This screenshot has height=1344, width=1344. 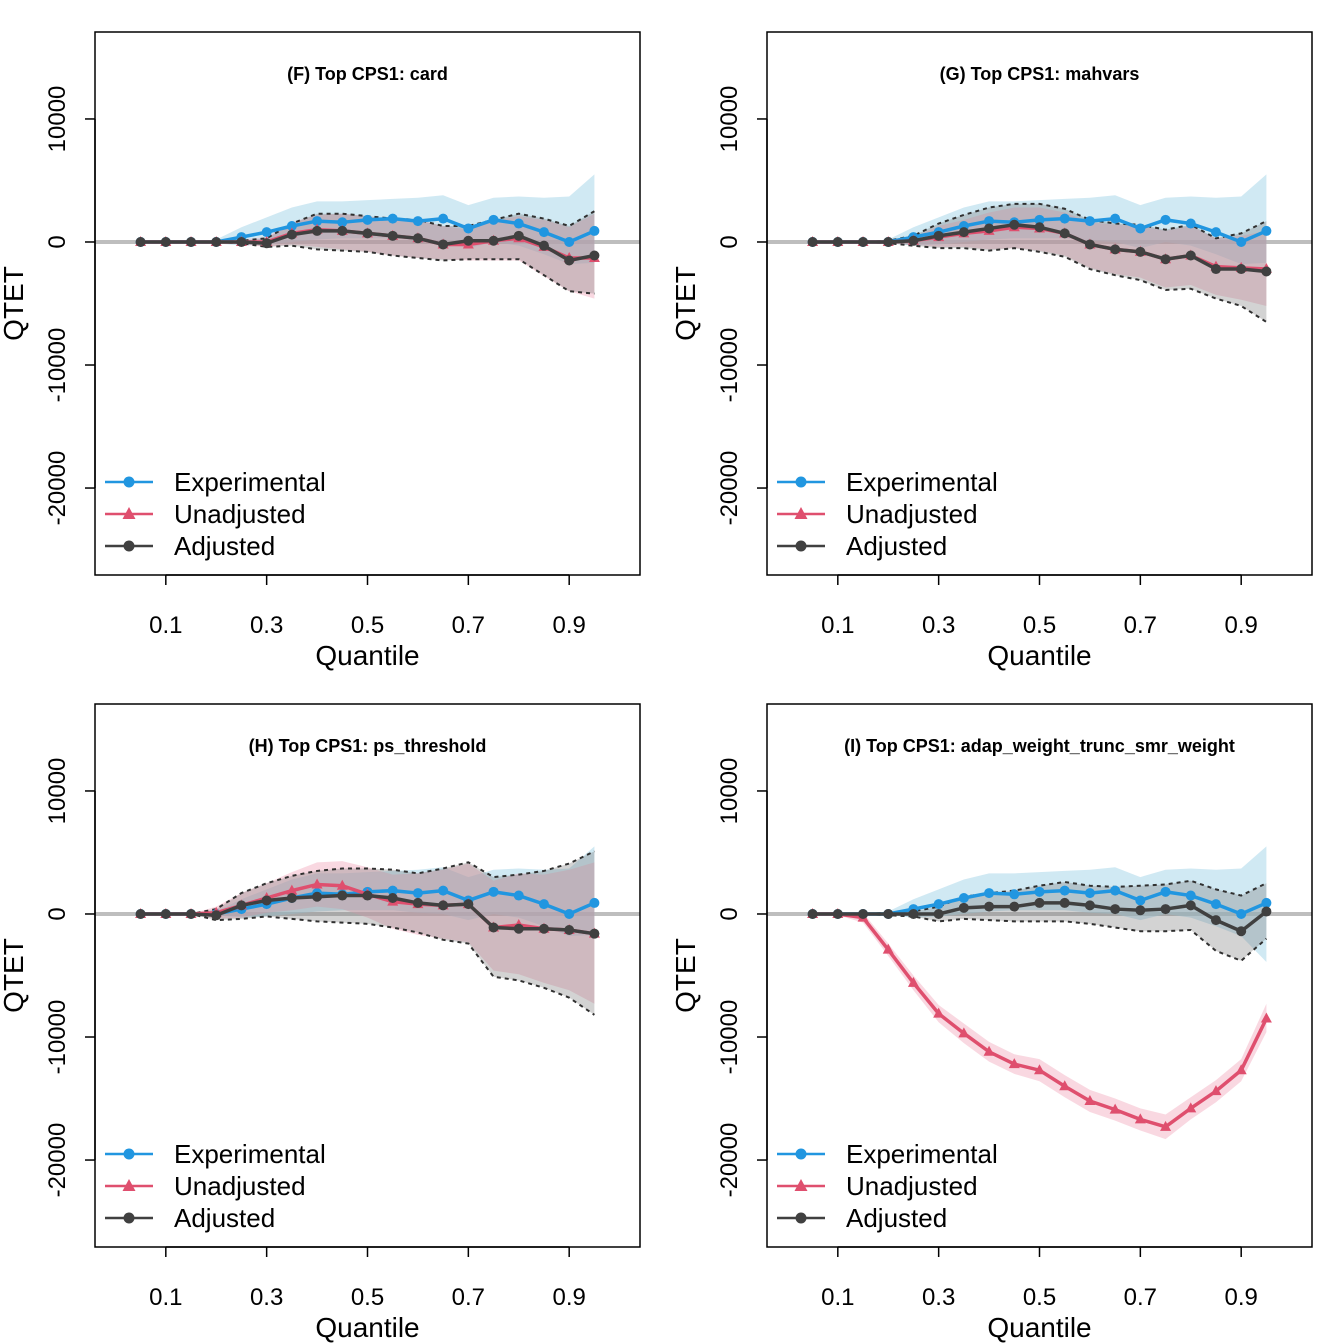 What do you see at coordinates (57, 119) in the screenshot?
I see `y-tick-label: 10000` at bounding box center [57, 119].